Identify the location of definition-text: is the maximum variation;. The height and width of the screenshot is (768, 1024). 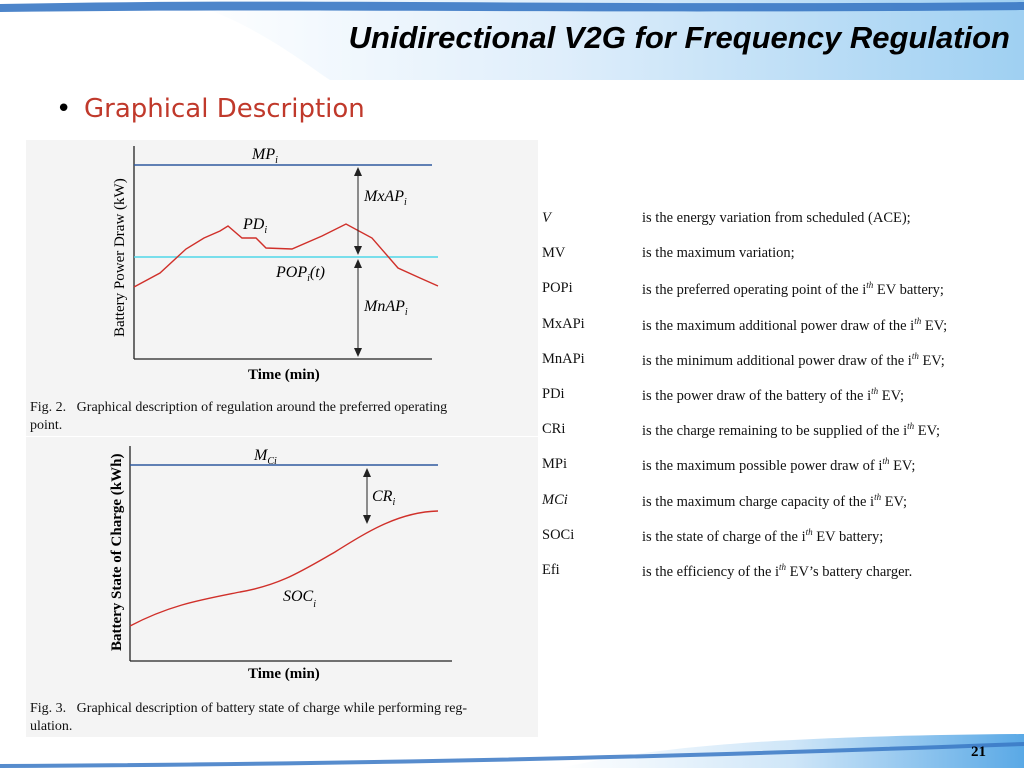
(718, 253).